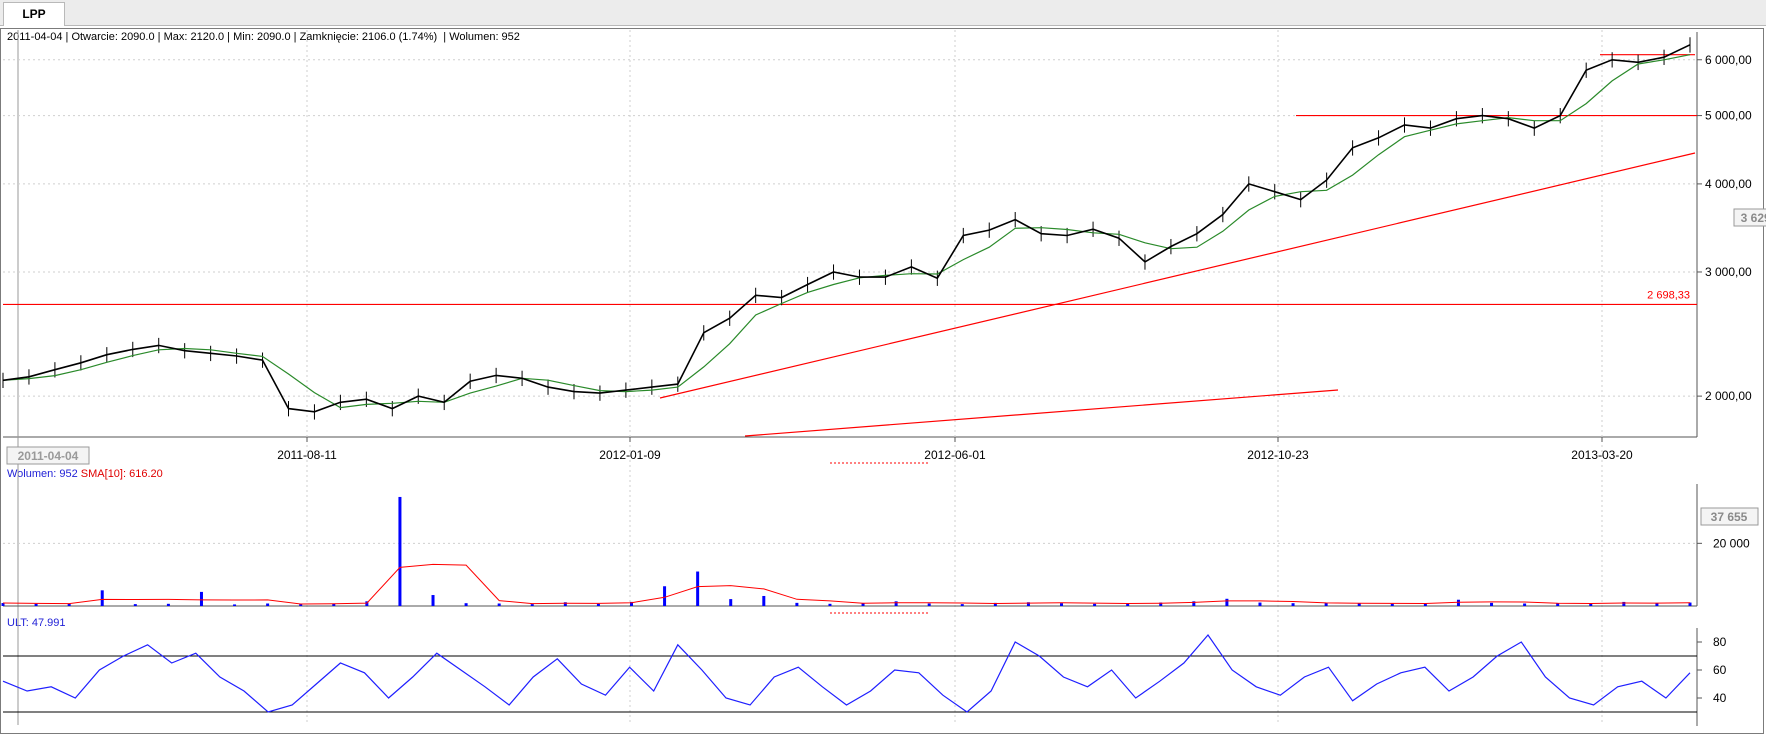 Image resolution: width=1766 pixels, height=737 pixels. I want to click on price-tick-label: 2 000,00, so click(1728, 396).